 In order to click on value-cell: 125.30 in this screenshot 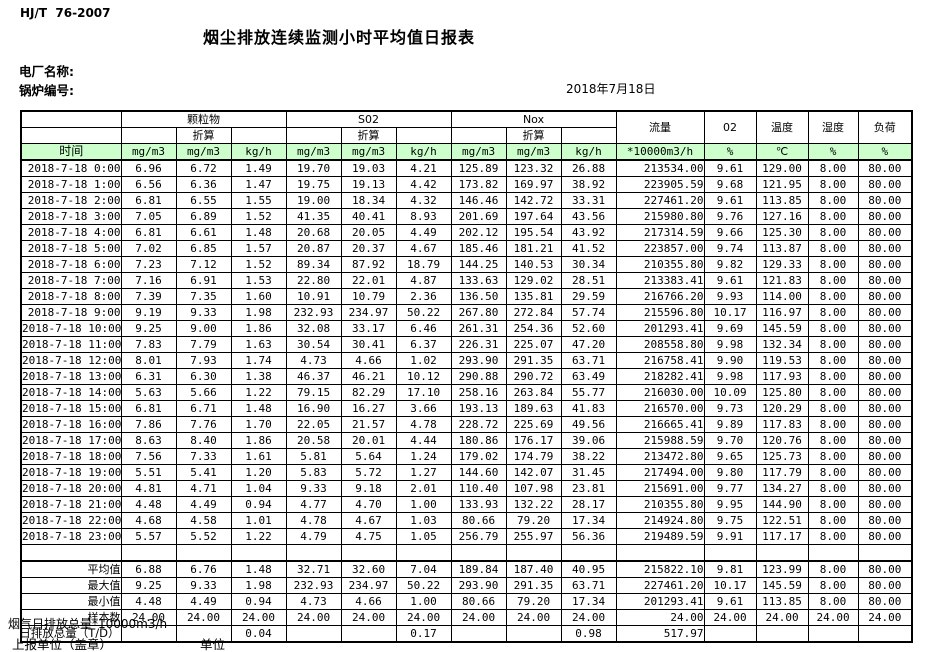, I will do `click(782, 232)`.